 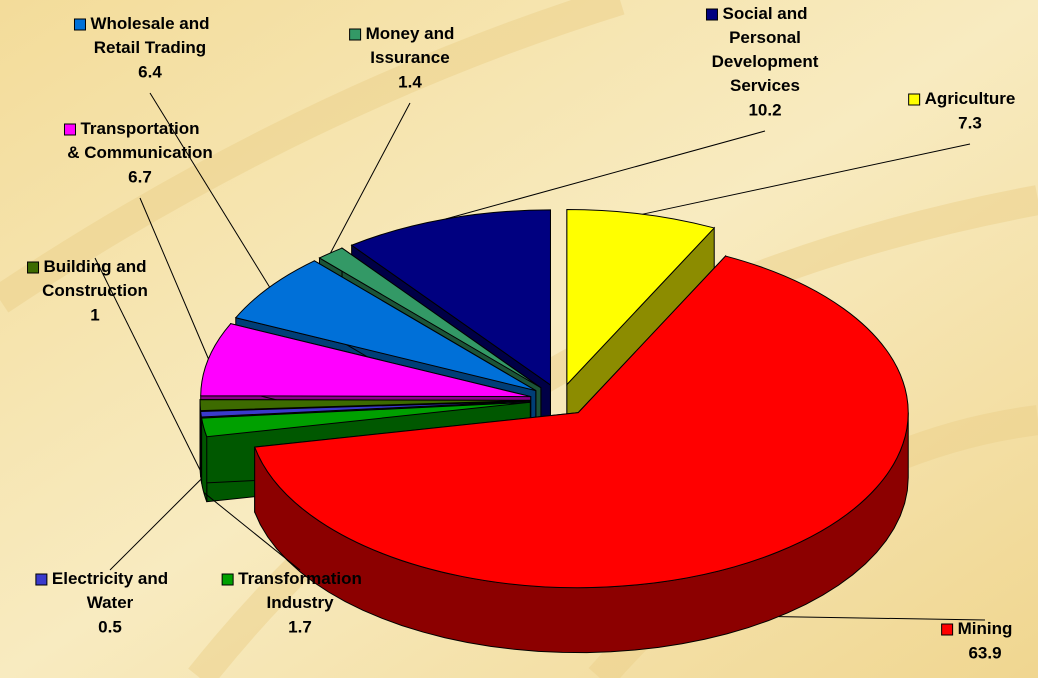 I want to click on value-label: 0.5, so click(x=110, y=626).